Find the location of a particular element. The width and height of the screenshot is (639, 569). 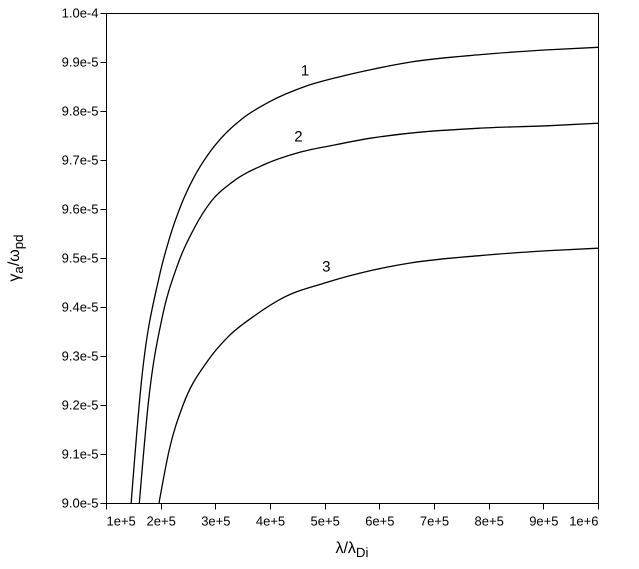

y-tick-label: 9.4e-5 is located at coordinates (80, 307).